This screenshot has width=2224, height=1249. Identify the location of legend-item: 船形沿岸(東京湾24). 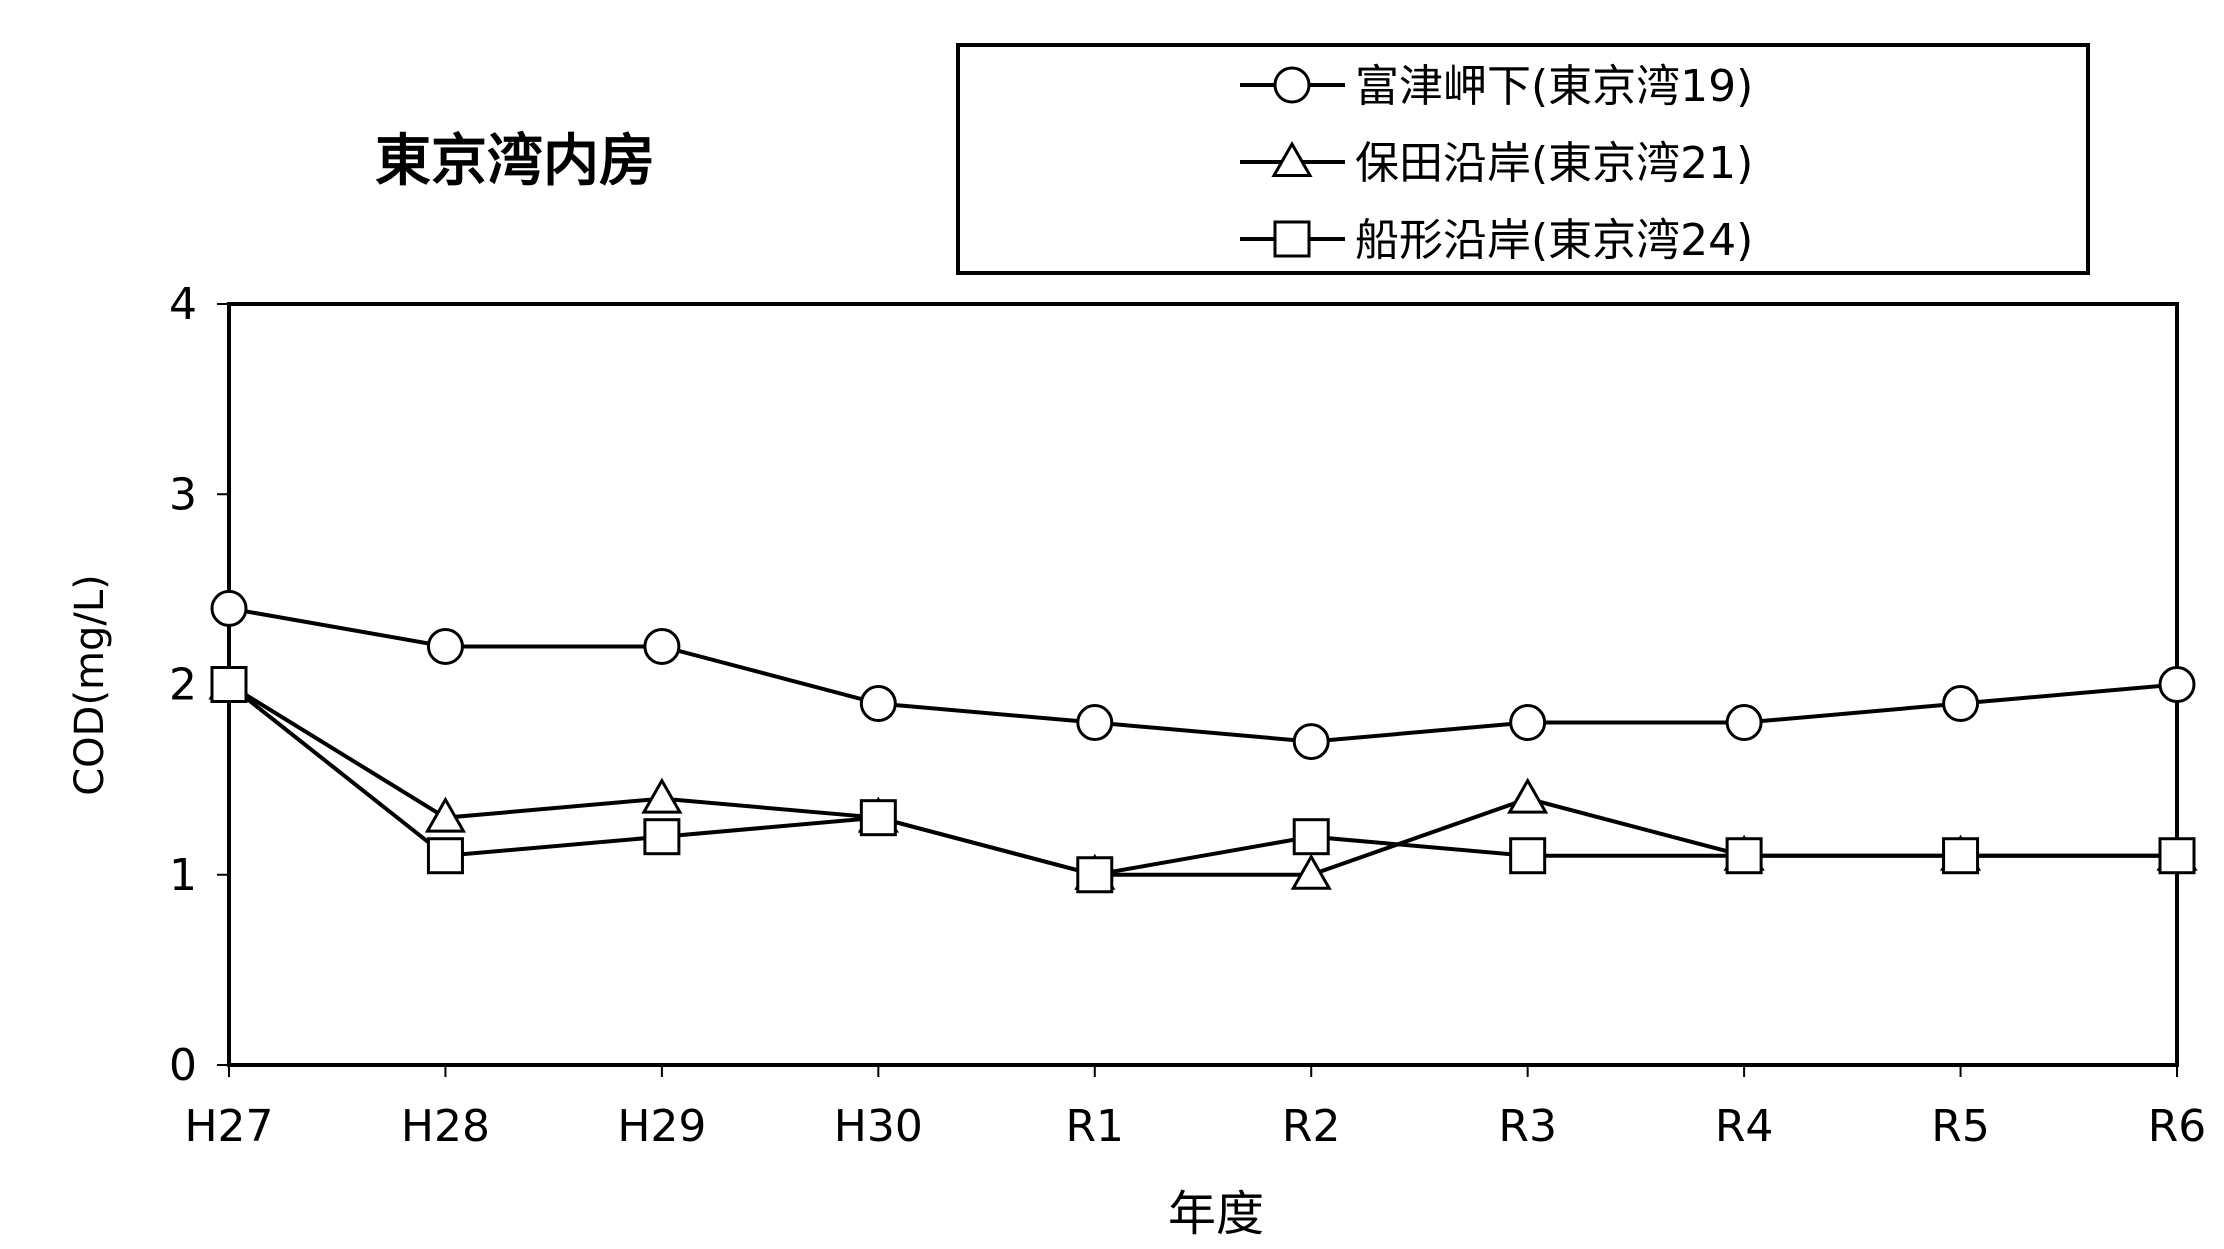
(1496, 240).